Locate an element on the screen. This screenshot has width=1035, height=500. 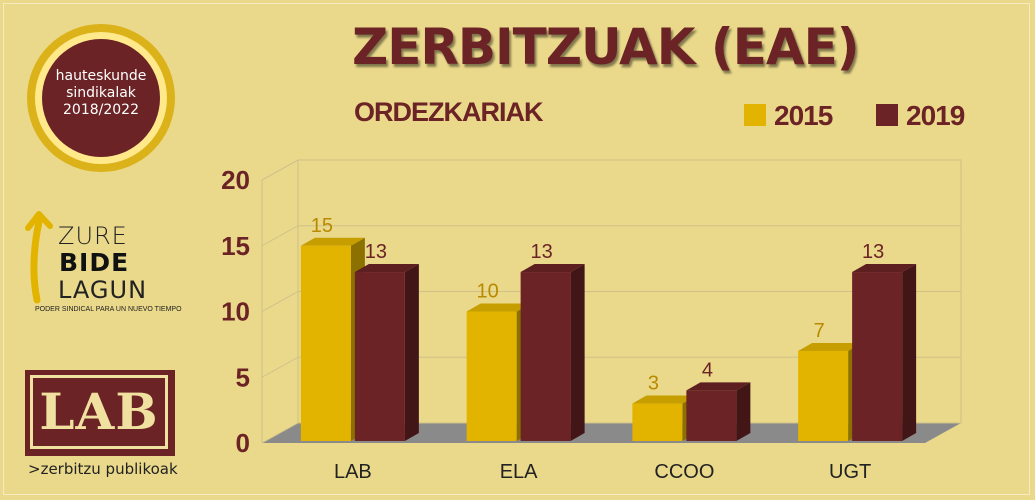
x-tick-label-ELA: ELA is located at coordinates (519, 472).